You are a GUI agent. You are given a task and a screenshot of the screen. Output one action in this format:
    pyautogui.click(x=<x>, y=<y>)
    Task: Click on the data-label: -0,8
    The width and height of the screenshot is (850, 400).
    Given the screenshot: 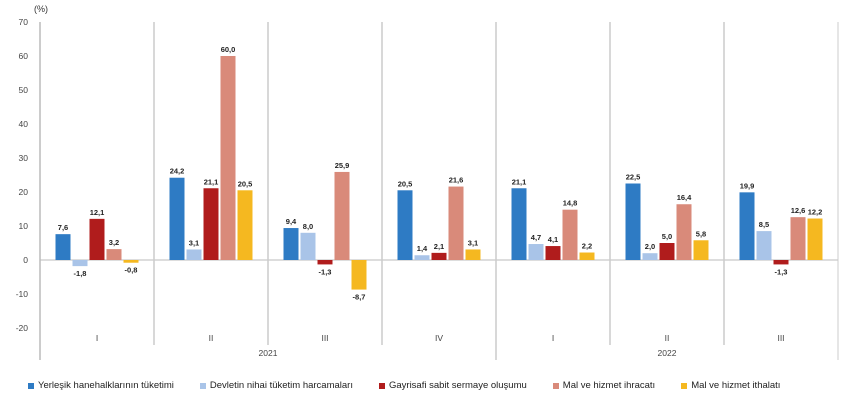 What is the action you would take?
    pyautogui.click(x=131, y=270)
    